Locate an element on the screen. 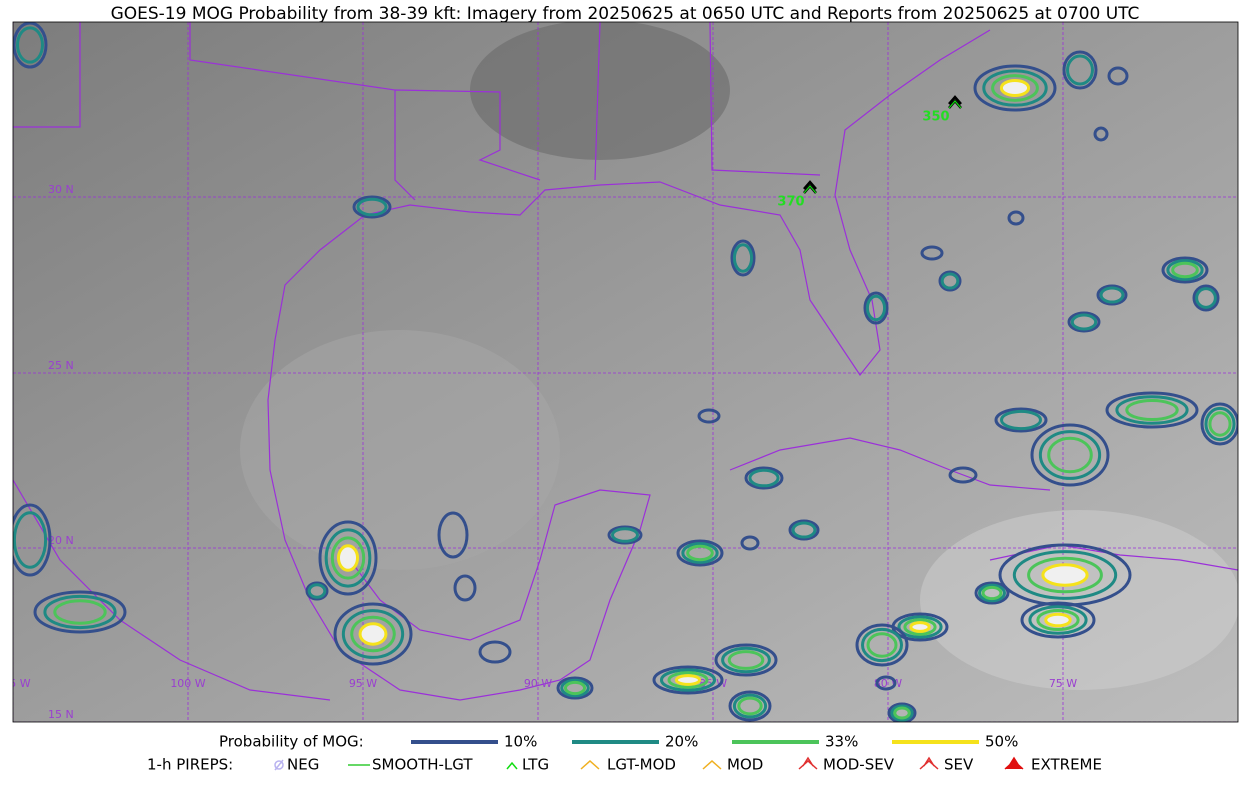 This screenshot has height=786, width=1250. legend-label: 50% is located at coordinates (1001, 742).